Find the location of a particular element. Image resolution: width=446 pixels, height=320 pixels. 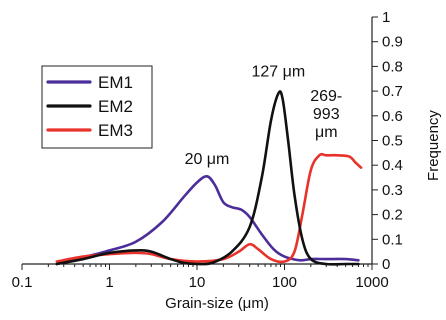

annotation-a269: 993 is located at coordinates (326, 114).